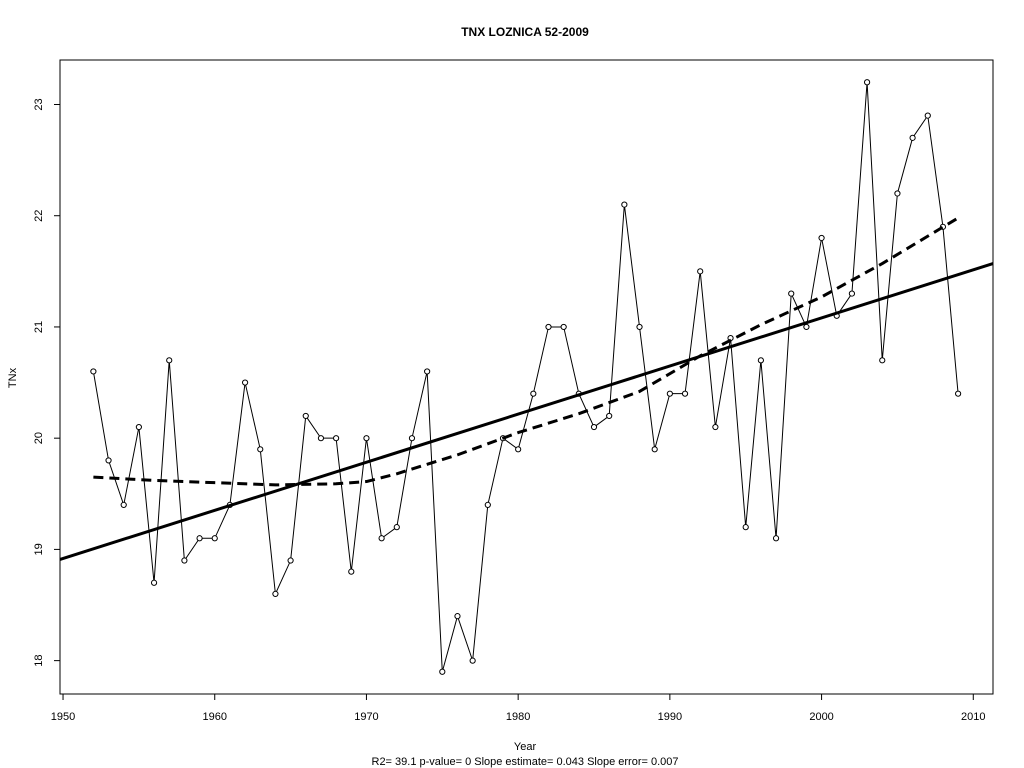 The image size is (1024, 768). Describe the element at coordinates (670, 717) in the screenshot. I see `x-tick-label: 1990` at that location.